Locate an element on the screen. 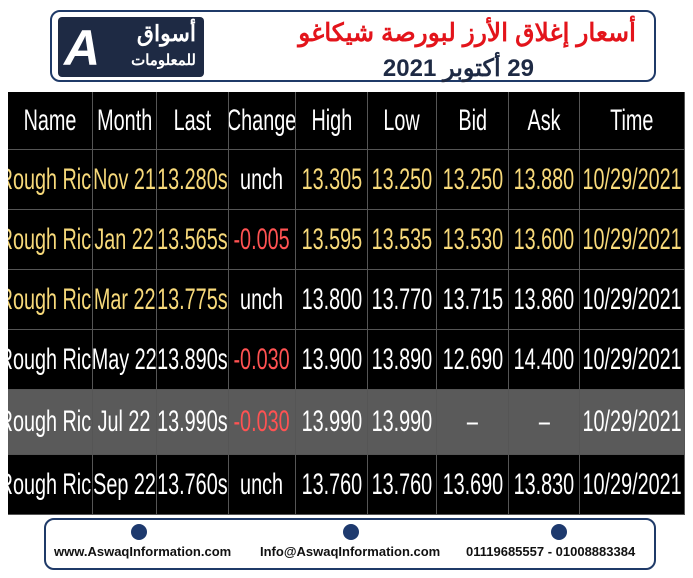 The image size is (693, 578). table-cell-text: 13.600 is located at coordinates (544, 239).